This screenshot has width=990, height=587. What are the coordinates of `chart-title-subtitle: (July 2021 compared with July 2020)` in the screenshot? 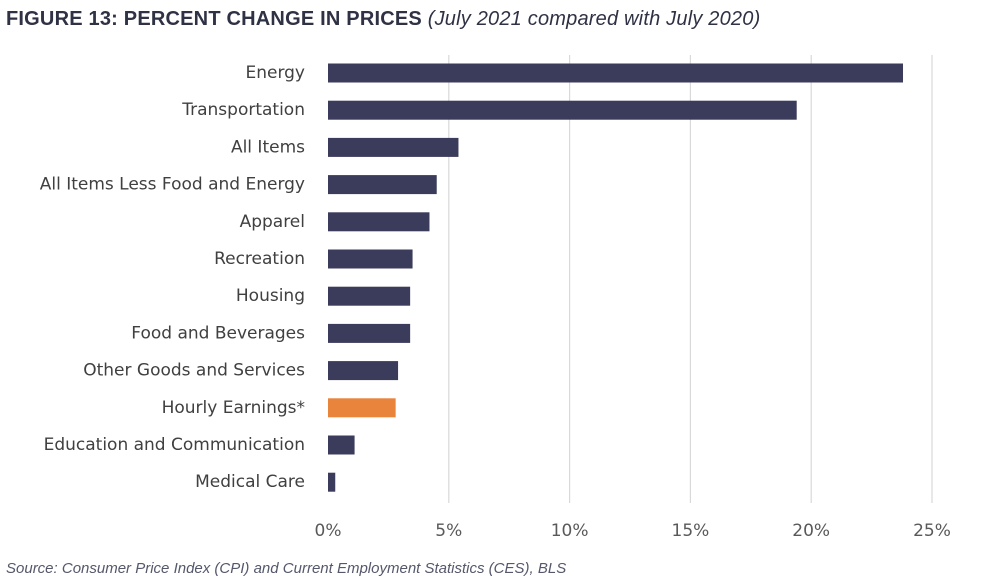 It's located at (594, 19).